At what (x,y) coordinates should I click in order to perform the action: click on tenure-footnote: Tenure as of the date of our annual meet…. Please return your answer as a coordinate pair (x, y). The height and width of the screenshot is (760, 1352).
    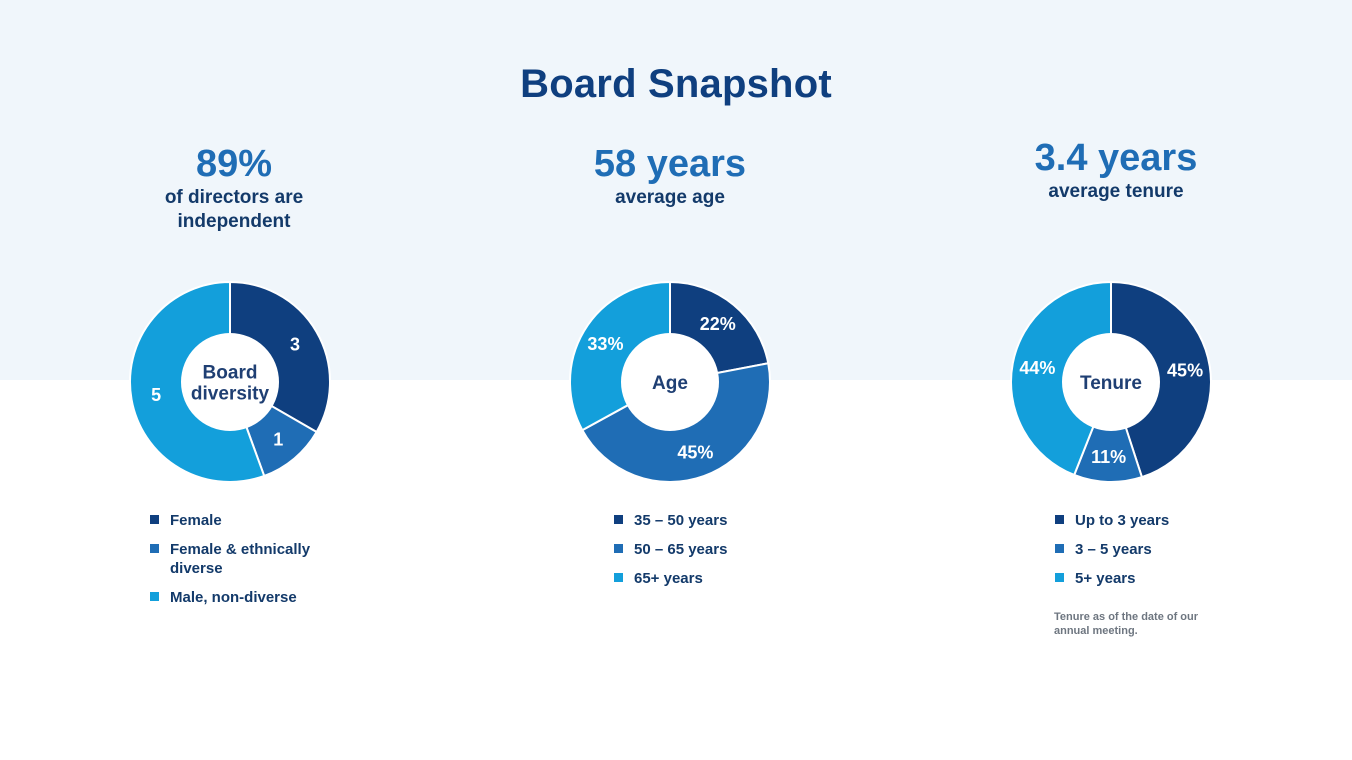
    Looking at the image, I should click on (1126, 624).